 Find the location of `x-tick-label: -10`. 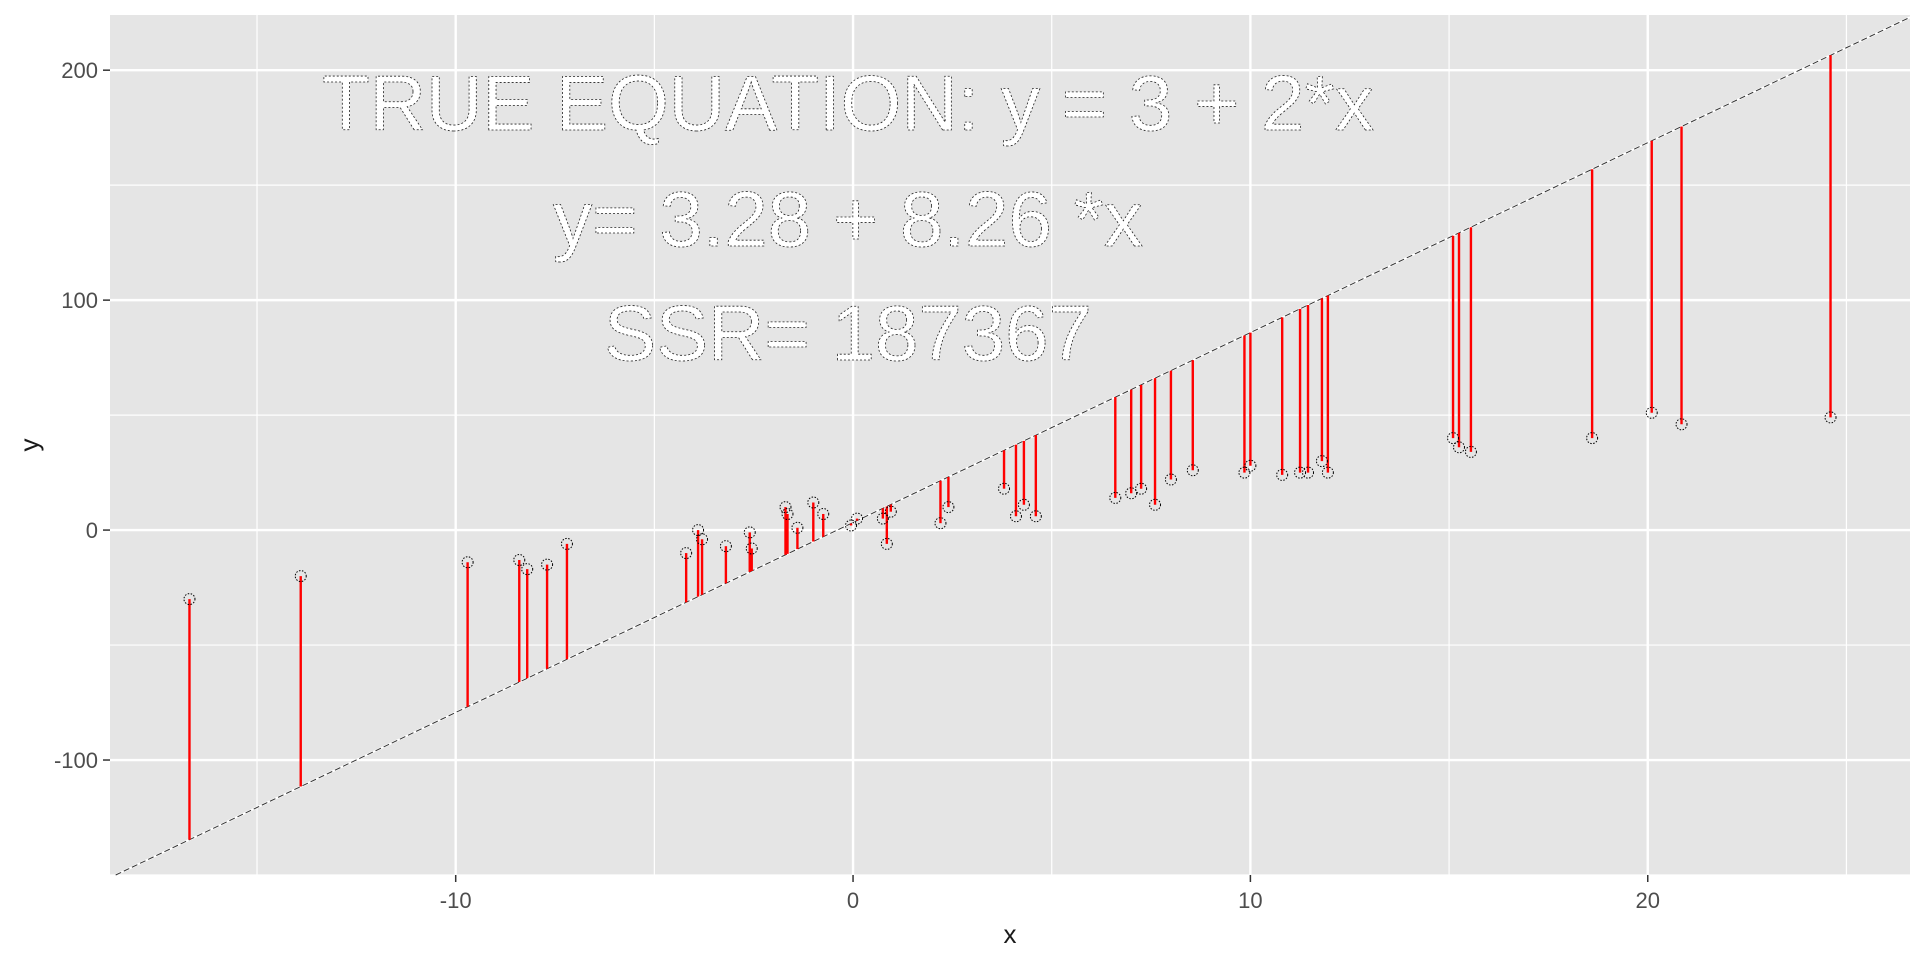

x-tick-label: -10 is located at coordinates (456, 900).